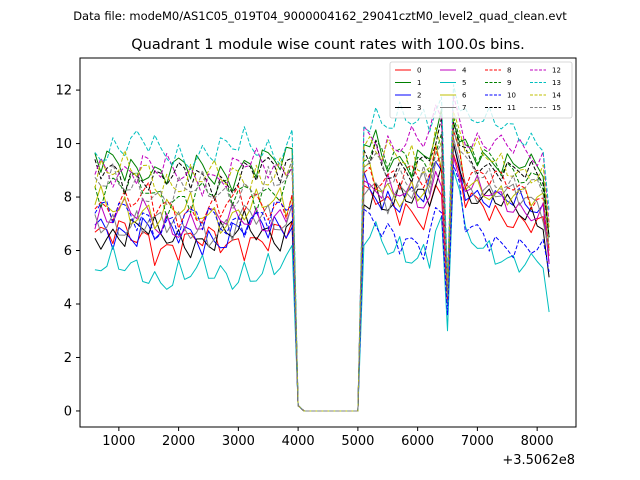  Describe the element at coordinates (357, 441) in the screenshot. I see `x-tick-label: 5000` at that location.